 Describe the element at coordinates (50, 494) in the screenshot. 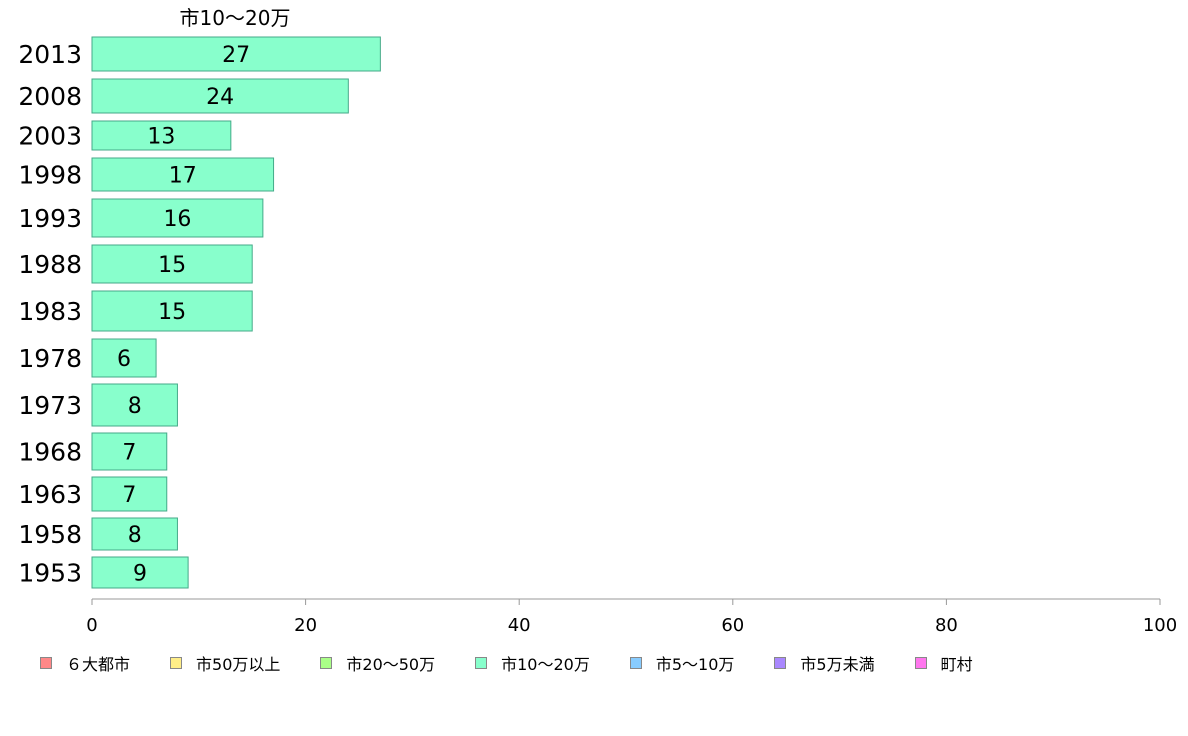

I see `category-label-1963: 1963` at that location.